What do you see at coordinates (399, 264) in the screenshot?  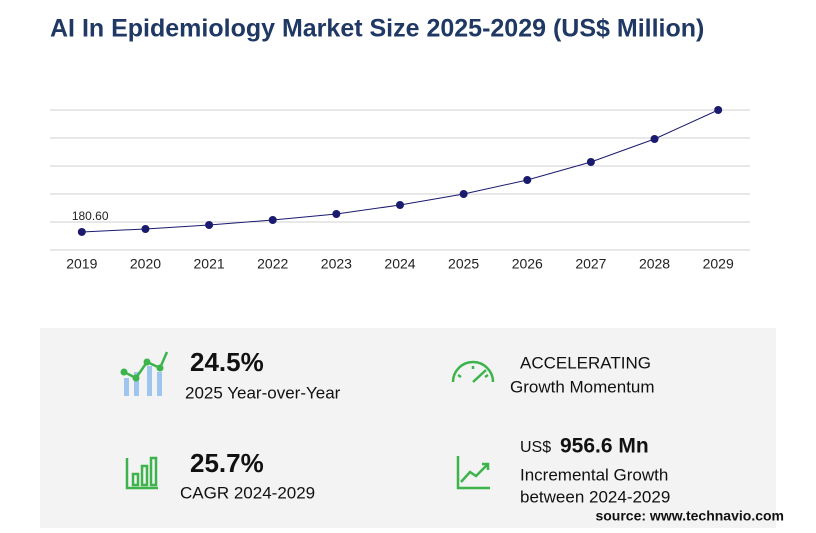 I see `x-tick-label: 2024` at bounding box center [399, 264].